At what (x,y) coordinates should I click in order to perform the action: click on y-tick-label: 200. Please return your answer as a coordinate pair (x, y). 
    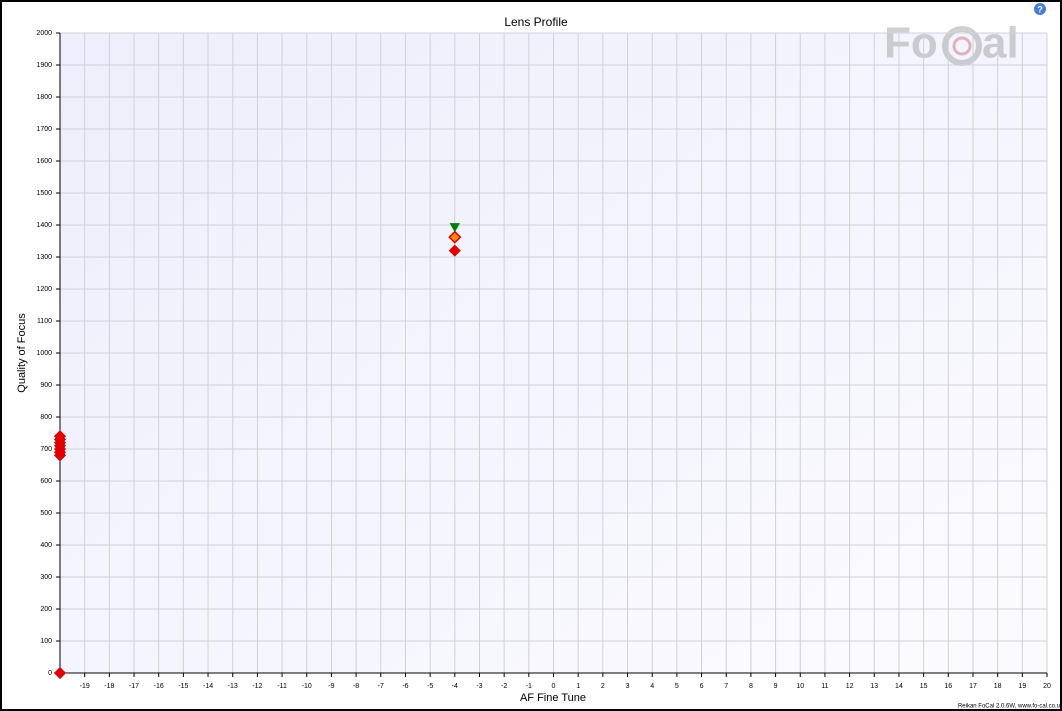
    Looking at the image, I should click on (46, 609).